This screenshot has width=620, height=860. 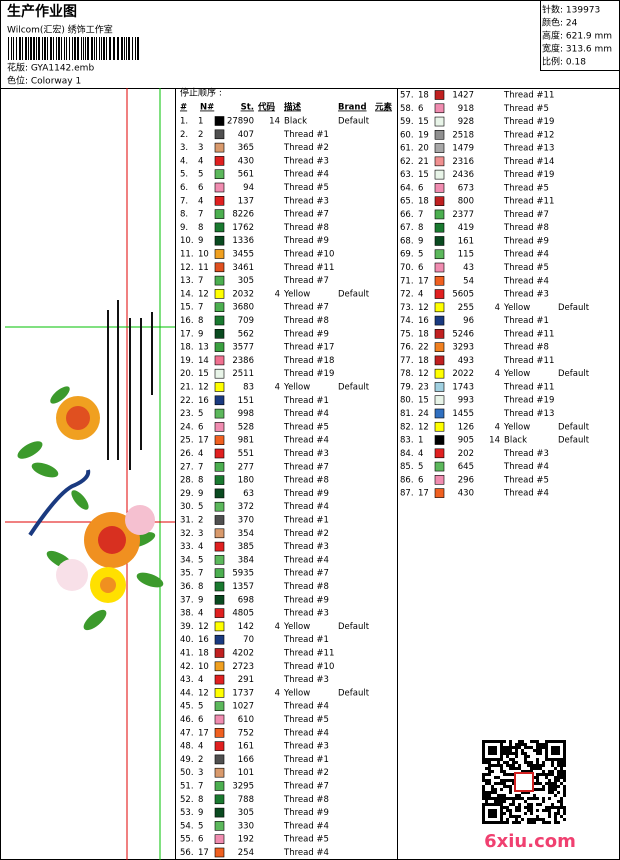 What do you see at coordinates (306, 494) in the screenshot?
I see `description: Thread #9` at bounding box center [306, 494].